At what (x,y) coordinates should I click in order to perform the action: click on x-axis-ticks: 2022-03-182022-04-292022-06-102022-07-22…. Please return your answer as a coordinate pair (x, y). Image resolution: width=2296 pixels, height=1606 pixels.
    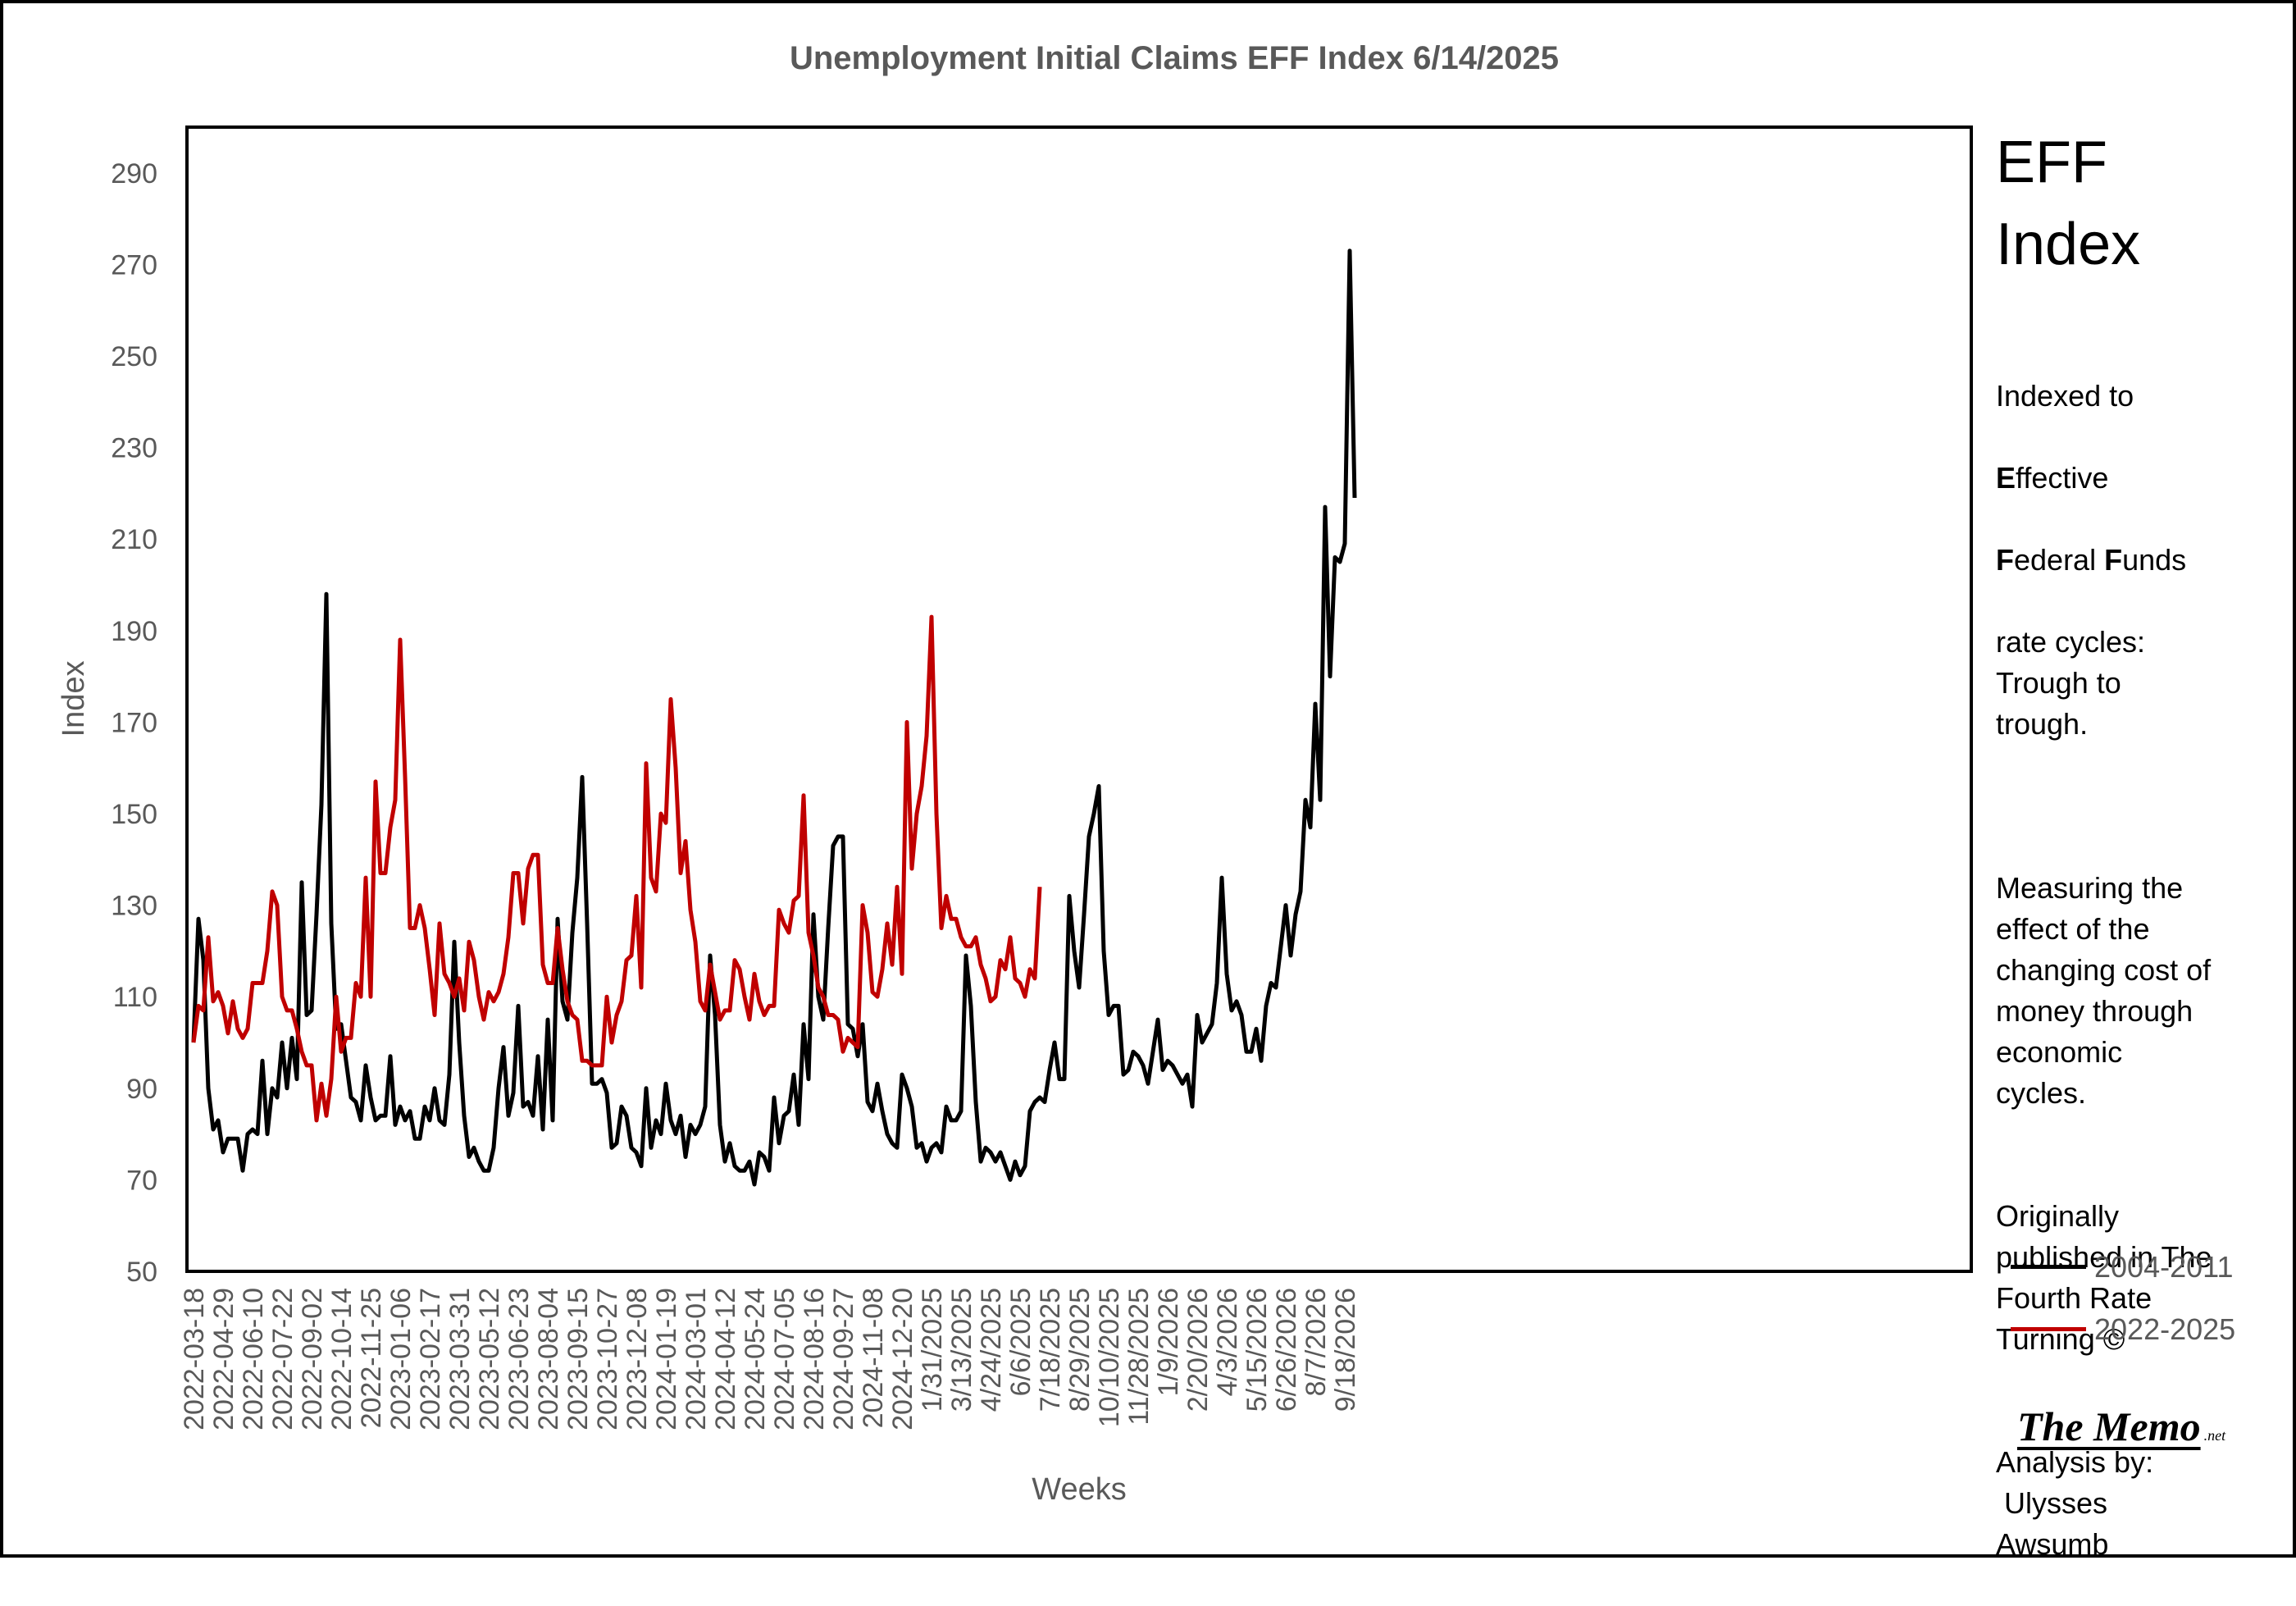
    Looking at the image, I should click on (770, 1359).